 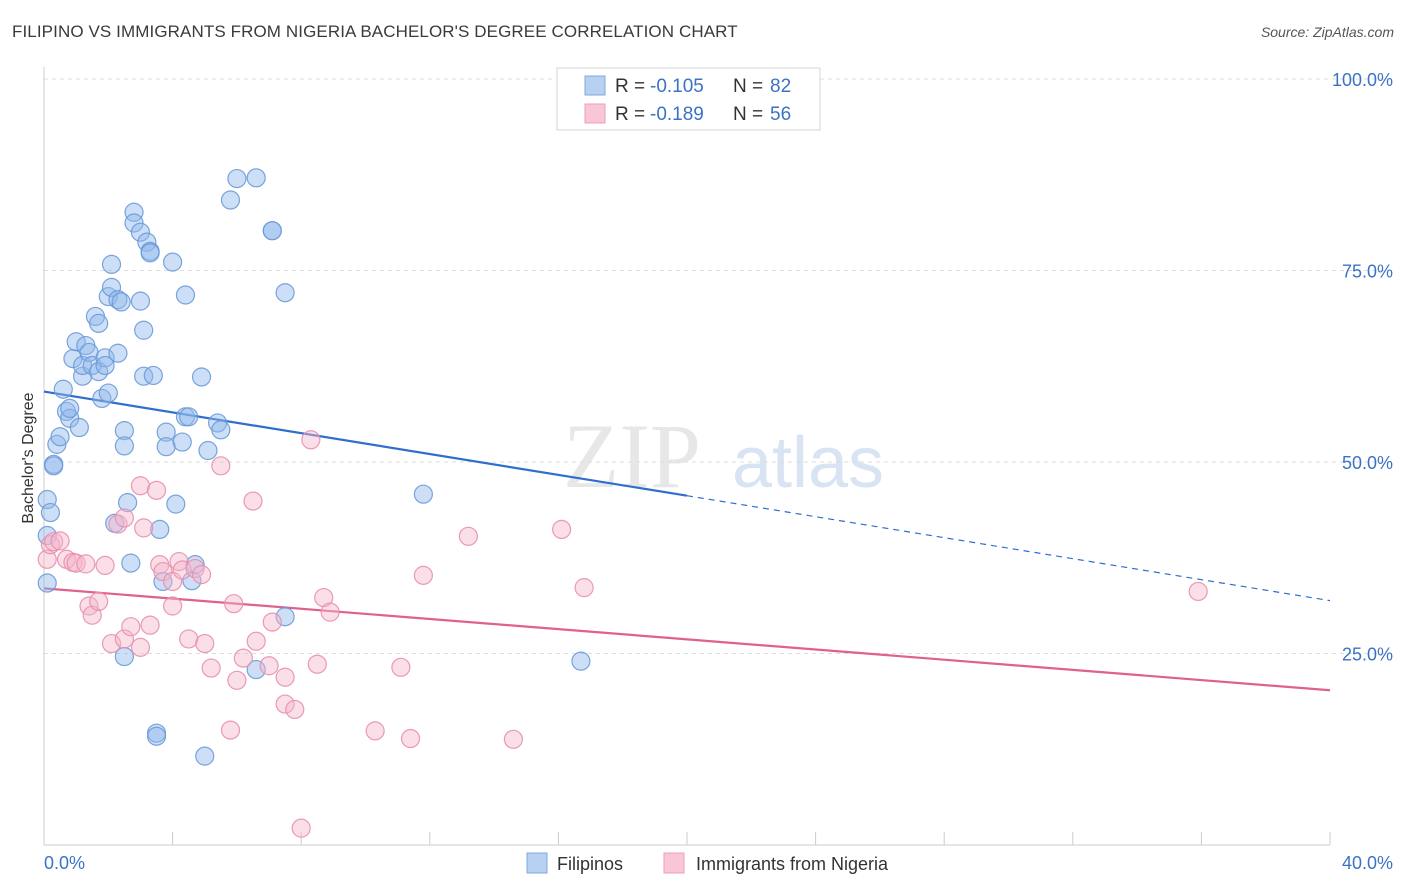 What do you see at coordinates (748, 114) in the screenshot?
I see `legend-n-label-2: N =` at bounding box center [748, 114].